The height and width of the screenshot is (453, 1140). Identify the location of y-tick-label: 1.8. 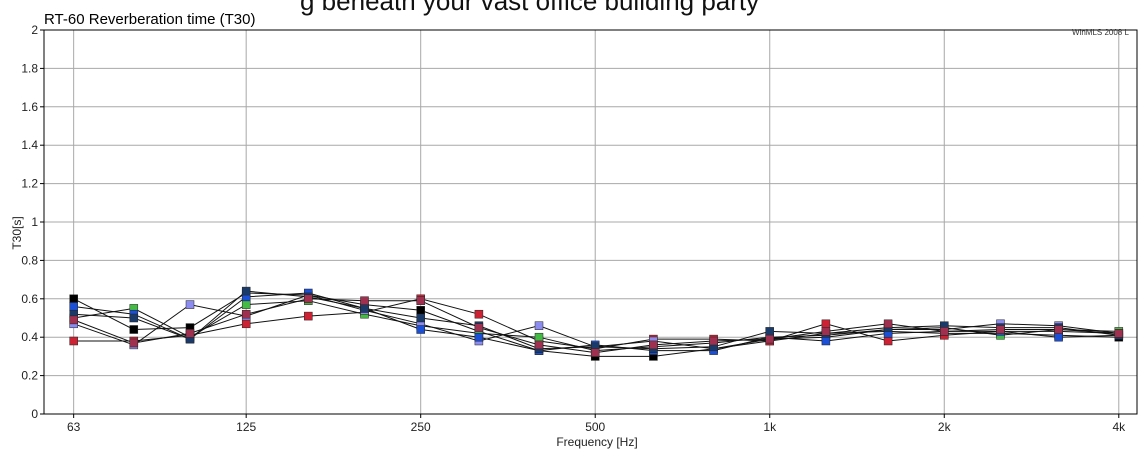
(29, 68).